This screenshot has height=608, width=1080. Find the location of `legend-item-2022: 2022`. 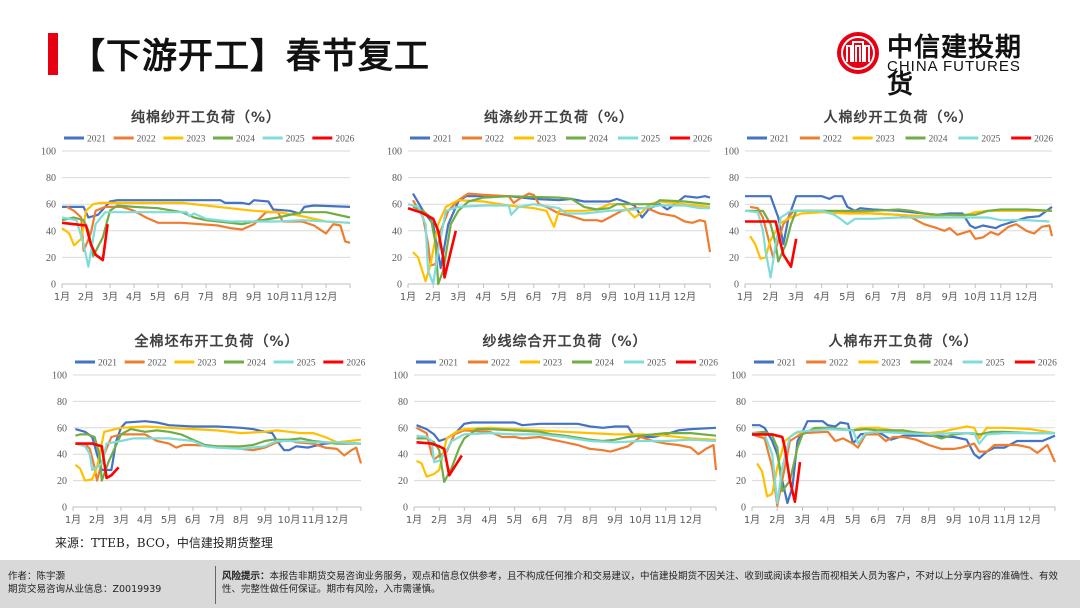

legend-item-2022: 2022 is located at coordinates (827, 364).